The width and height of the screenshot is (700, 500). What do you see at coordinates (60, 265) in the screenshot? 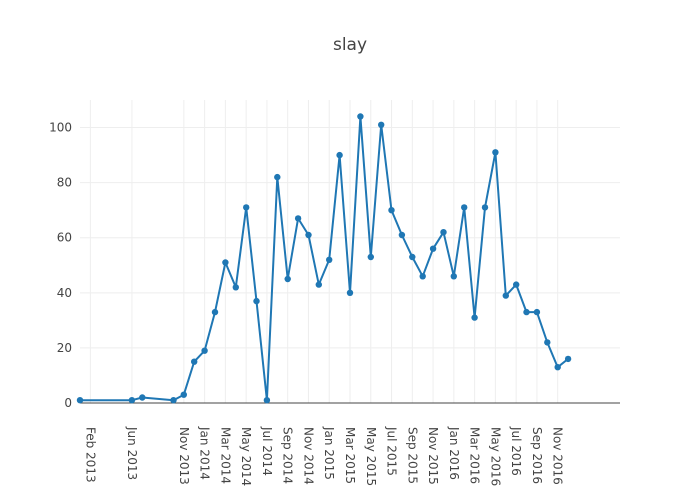
I see `y-tick-labels: 0 20 40 60 80 100` at bounding box center [60, 265].